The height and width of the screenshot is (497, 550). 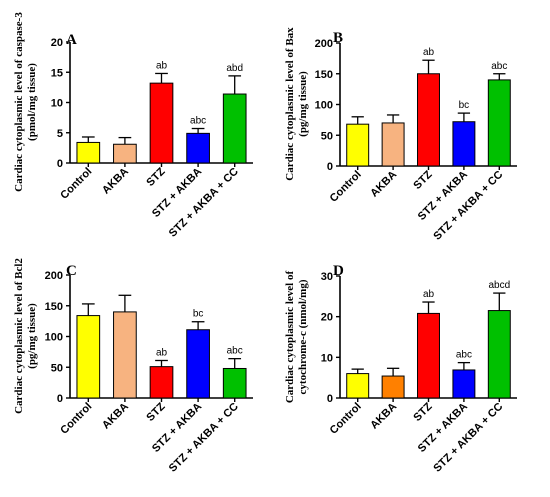 I want to click on panel-letter: D, so click(x=338, y=271).